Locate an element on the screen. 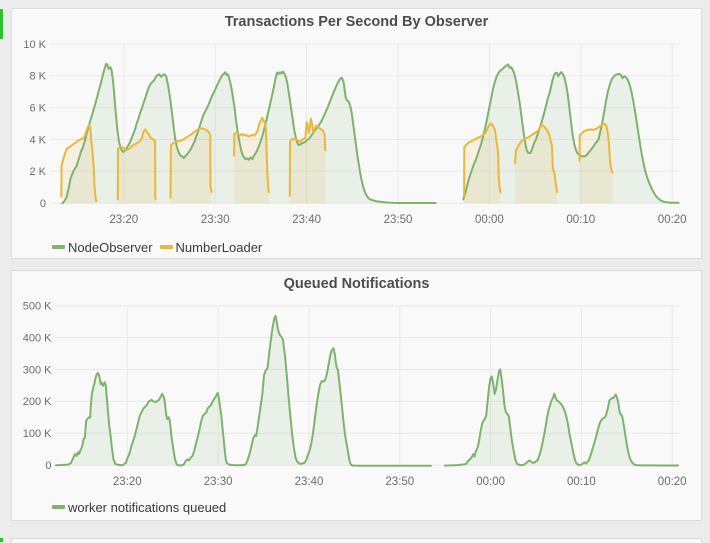 This screenshot has height=543, width=710. svg-text: 6 K is located at coordinates (37, 109).